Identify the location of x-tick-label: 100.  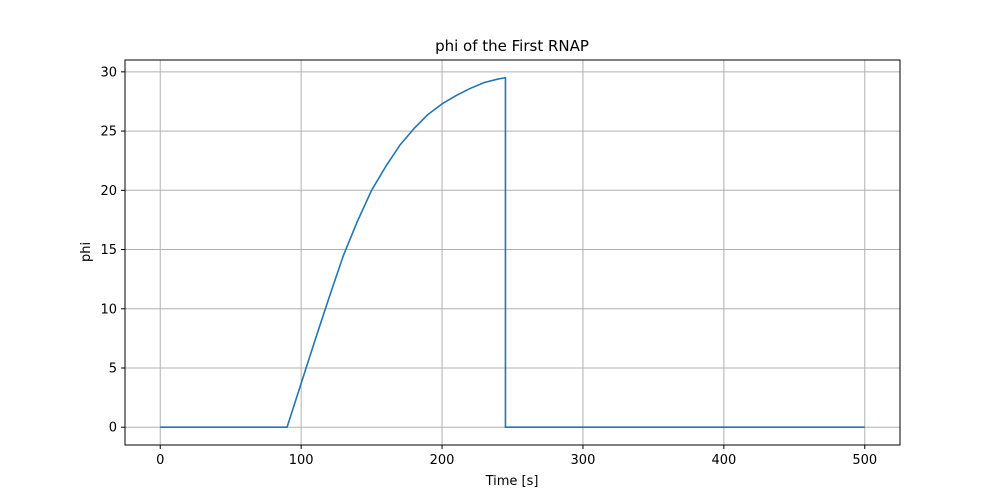
(301, 460).